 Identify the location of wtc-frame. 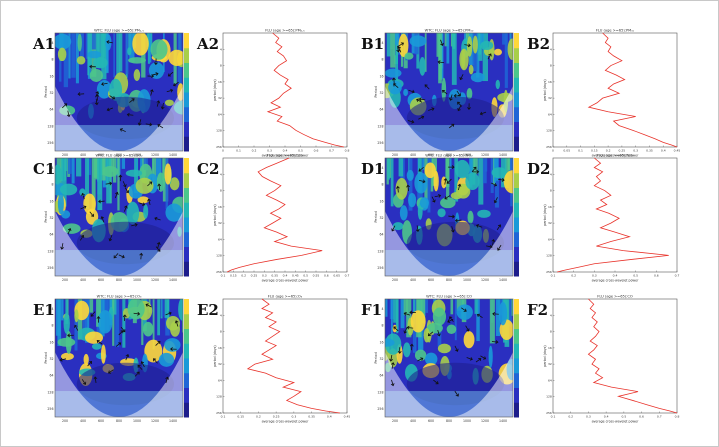
(449, 92).